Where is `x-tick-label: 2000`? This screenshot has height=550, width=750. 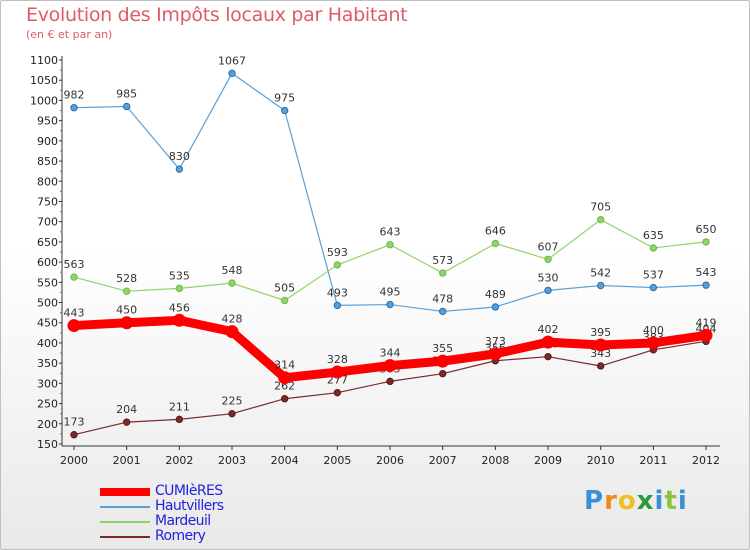 x-tick-label: 2000 is located at coordinates (74, 460).